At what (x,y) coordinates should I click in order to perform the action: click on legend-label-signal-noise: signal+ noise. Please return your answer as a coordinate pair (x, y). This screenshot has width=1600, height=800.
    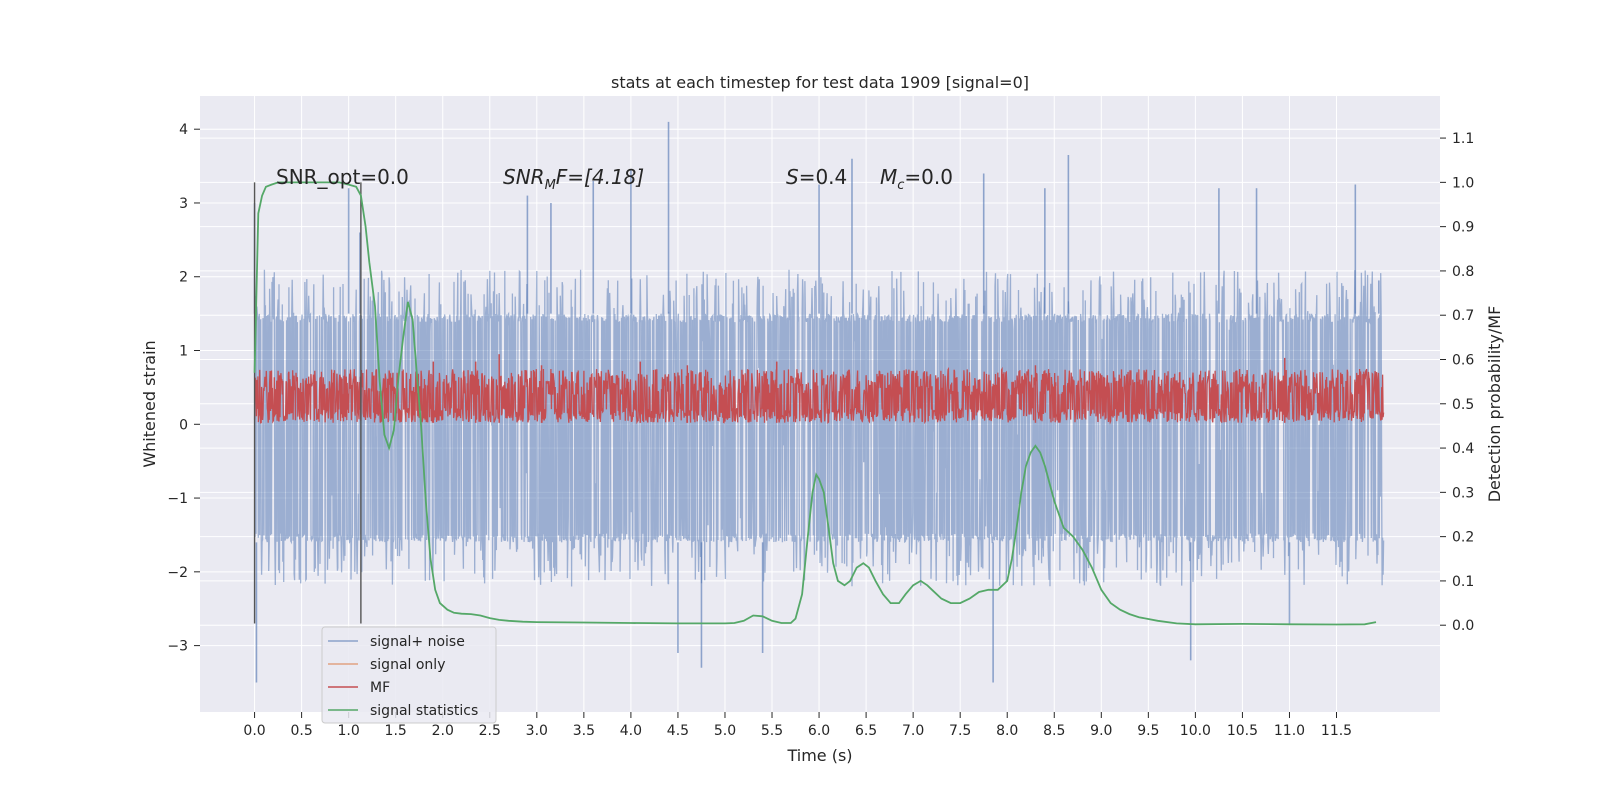
    Looking at the image, I should click on (417, 642).